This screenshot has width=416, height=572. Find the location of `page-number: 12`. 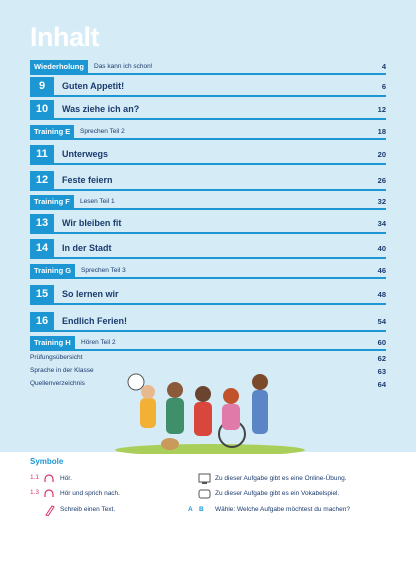

page-number: 12 is located at coordinates (381, 109).